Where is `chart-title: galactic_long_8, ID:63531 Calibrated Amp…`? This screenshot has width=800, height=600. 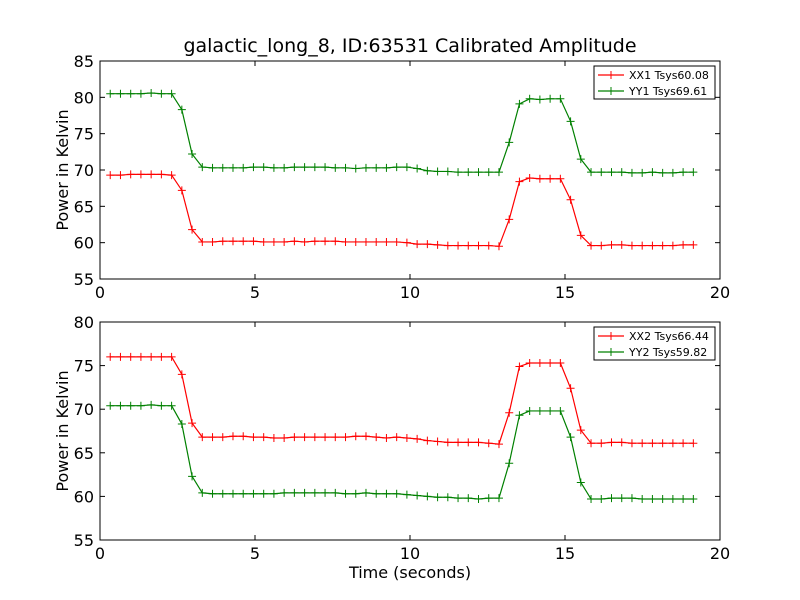
chart-title: galactic_long_8, ID:63531 Calibrated Amp… is located at coordinates (409, 46).